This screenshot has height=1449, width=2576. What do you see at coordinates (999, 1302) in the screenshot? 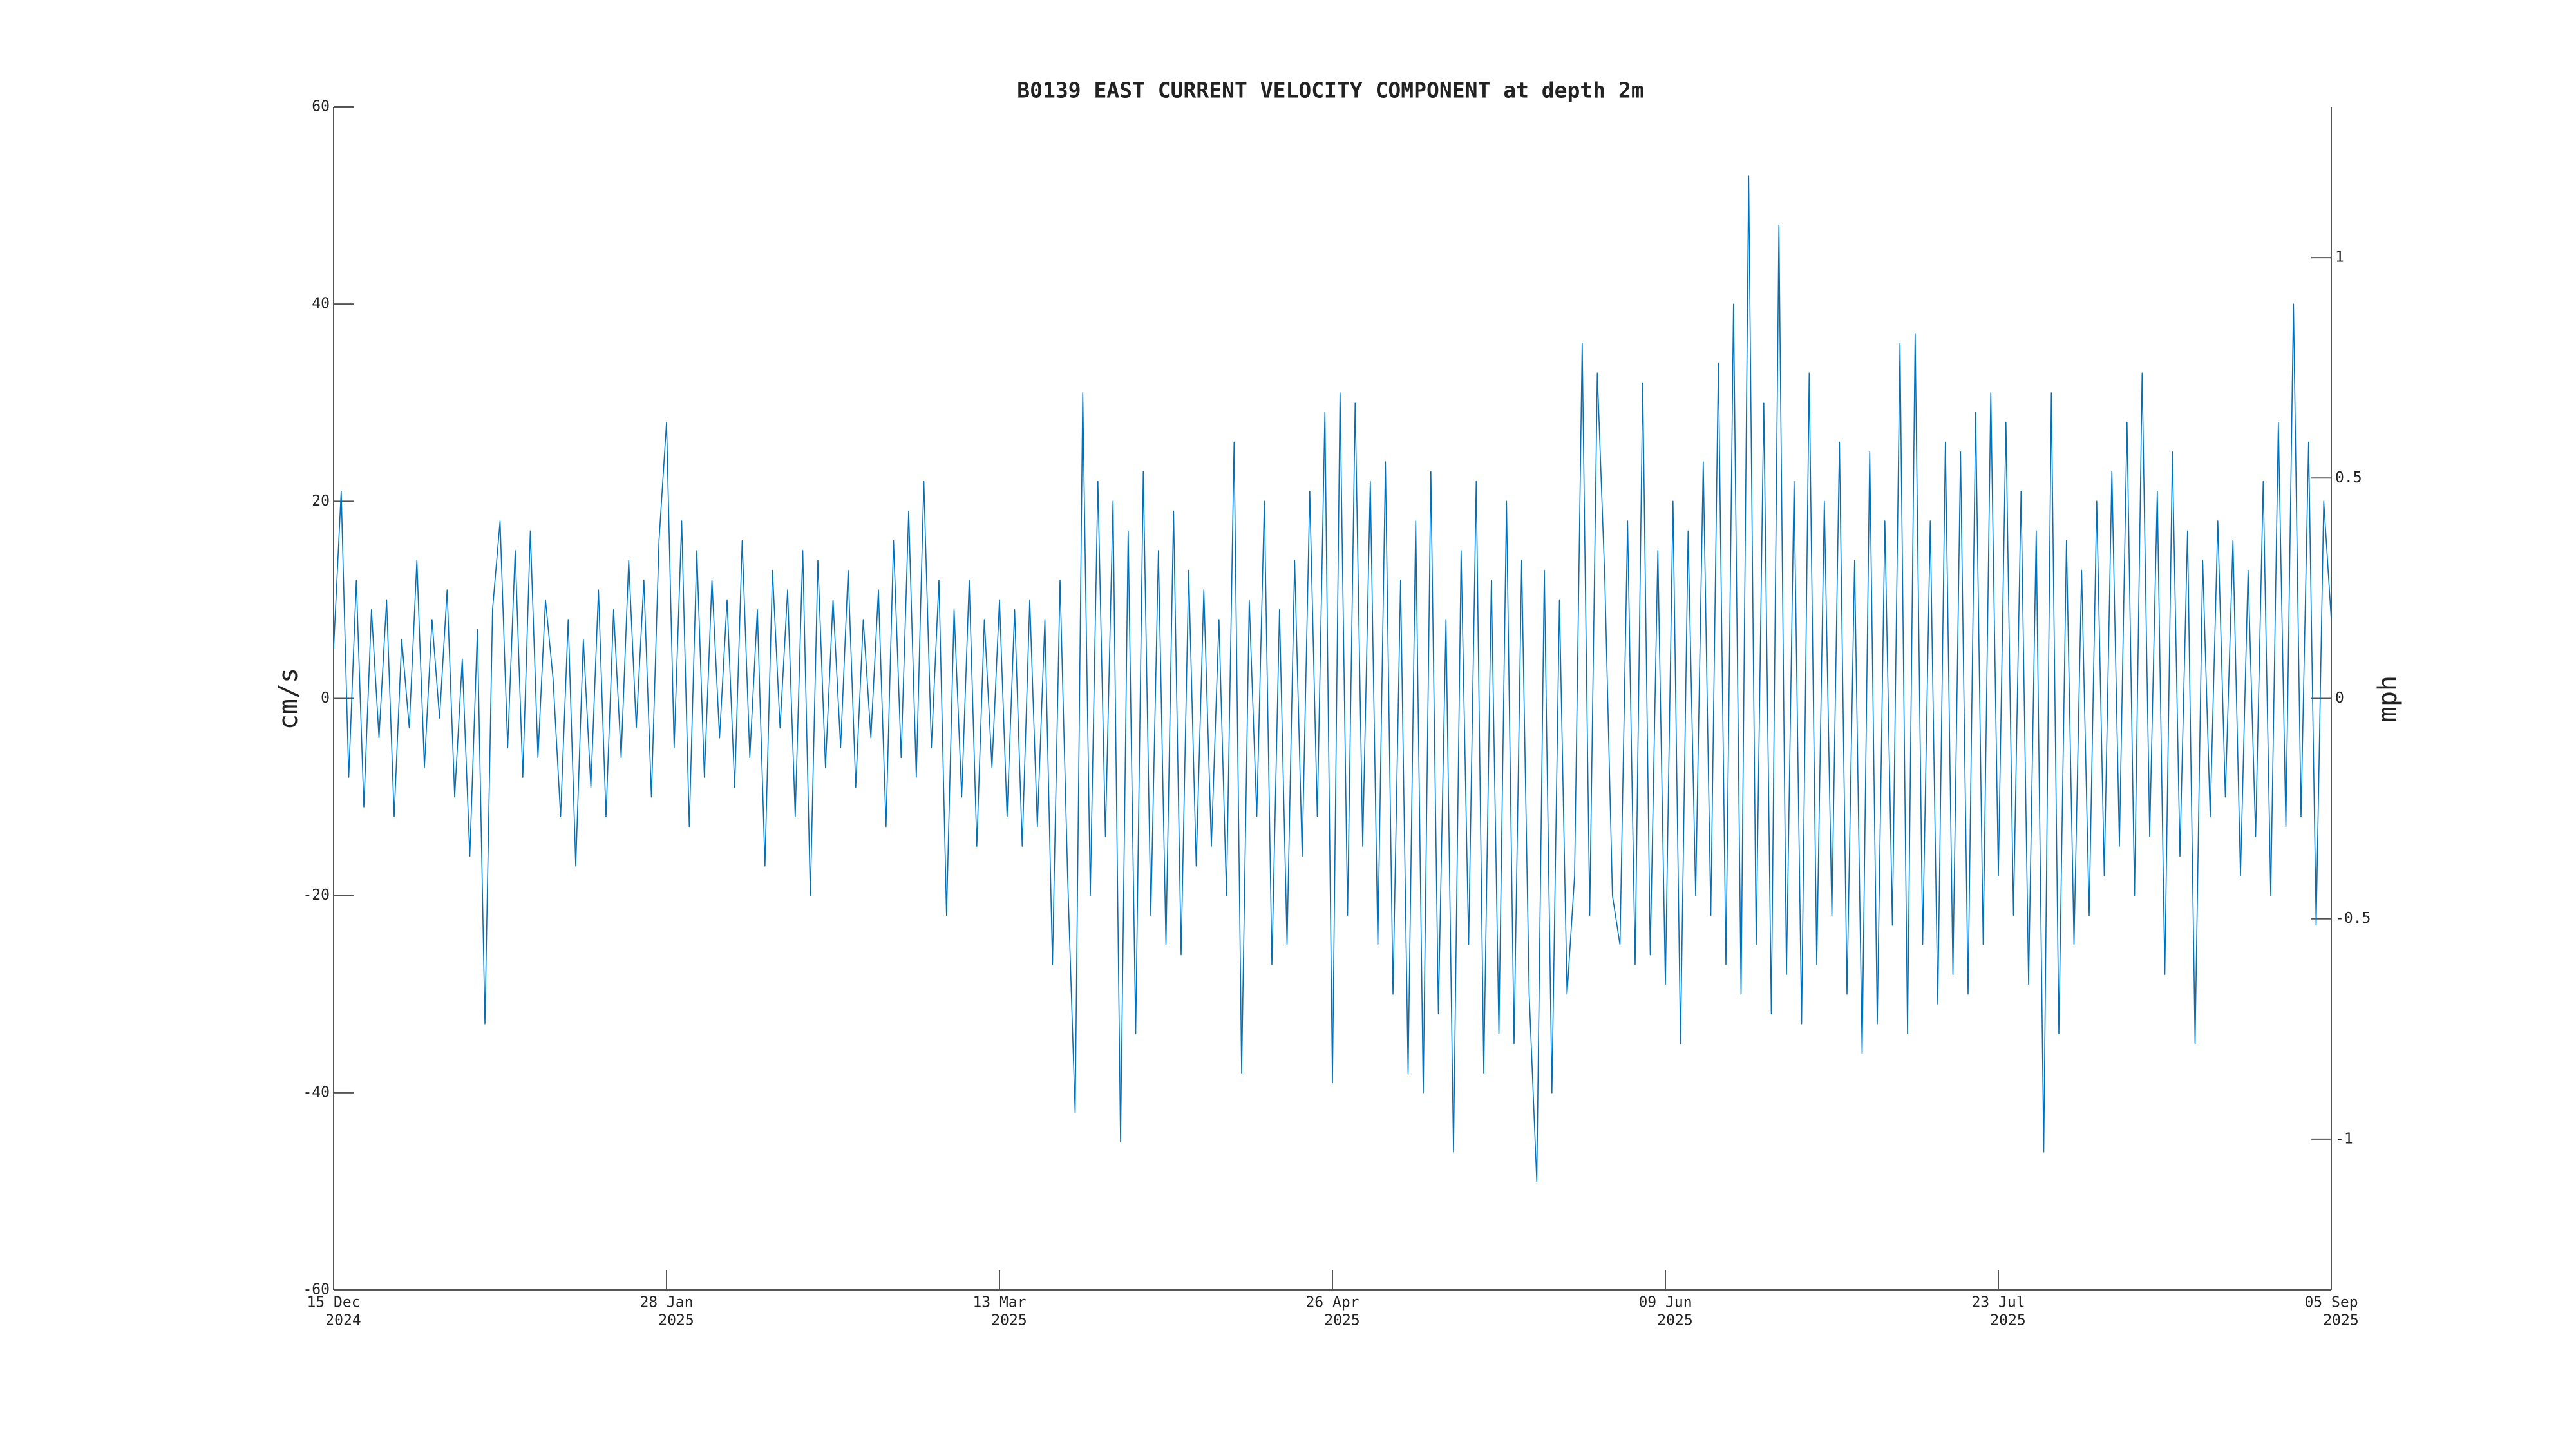
I see `x-tick-label: 13 Mar` at bounding box center [999, 1302].